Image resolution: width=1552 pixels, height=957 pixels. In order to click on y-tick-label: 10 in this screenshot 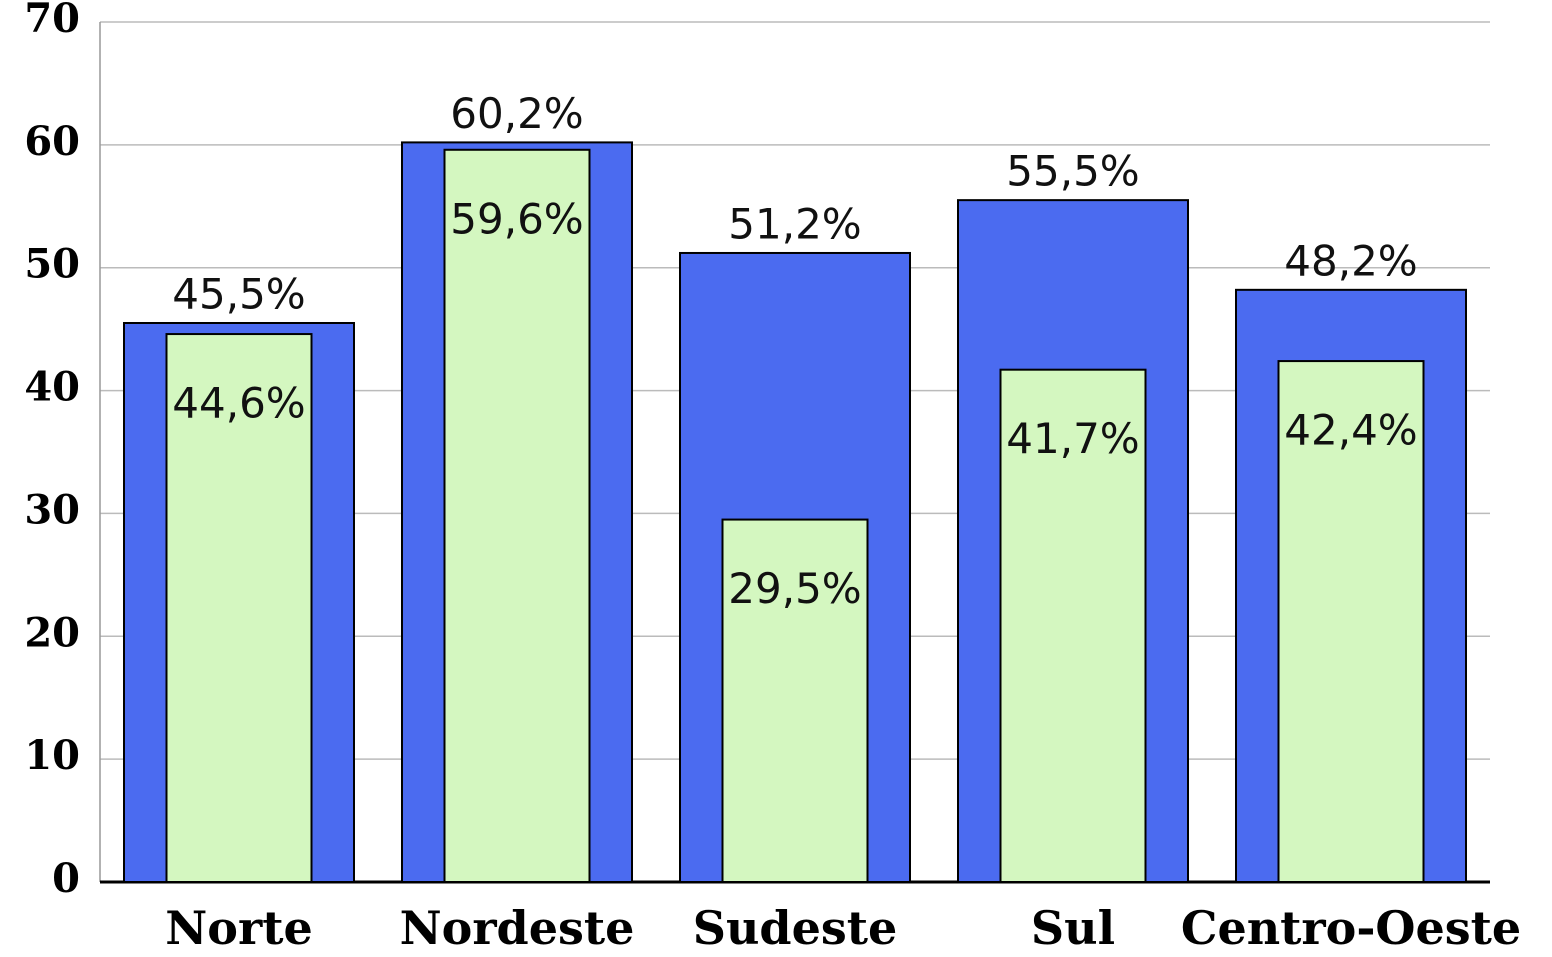, I will do `click(52, 755)`.